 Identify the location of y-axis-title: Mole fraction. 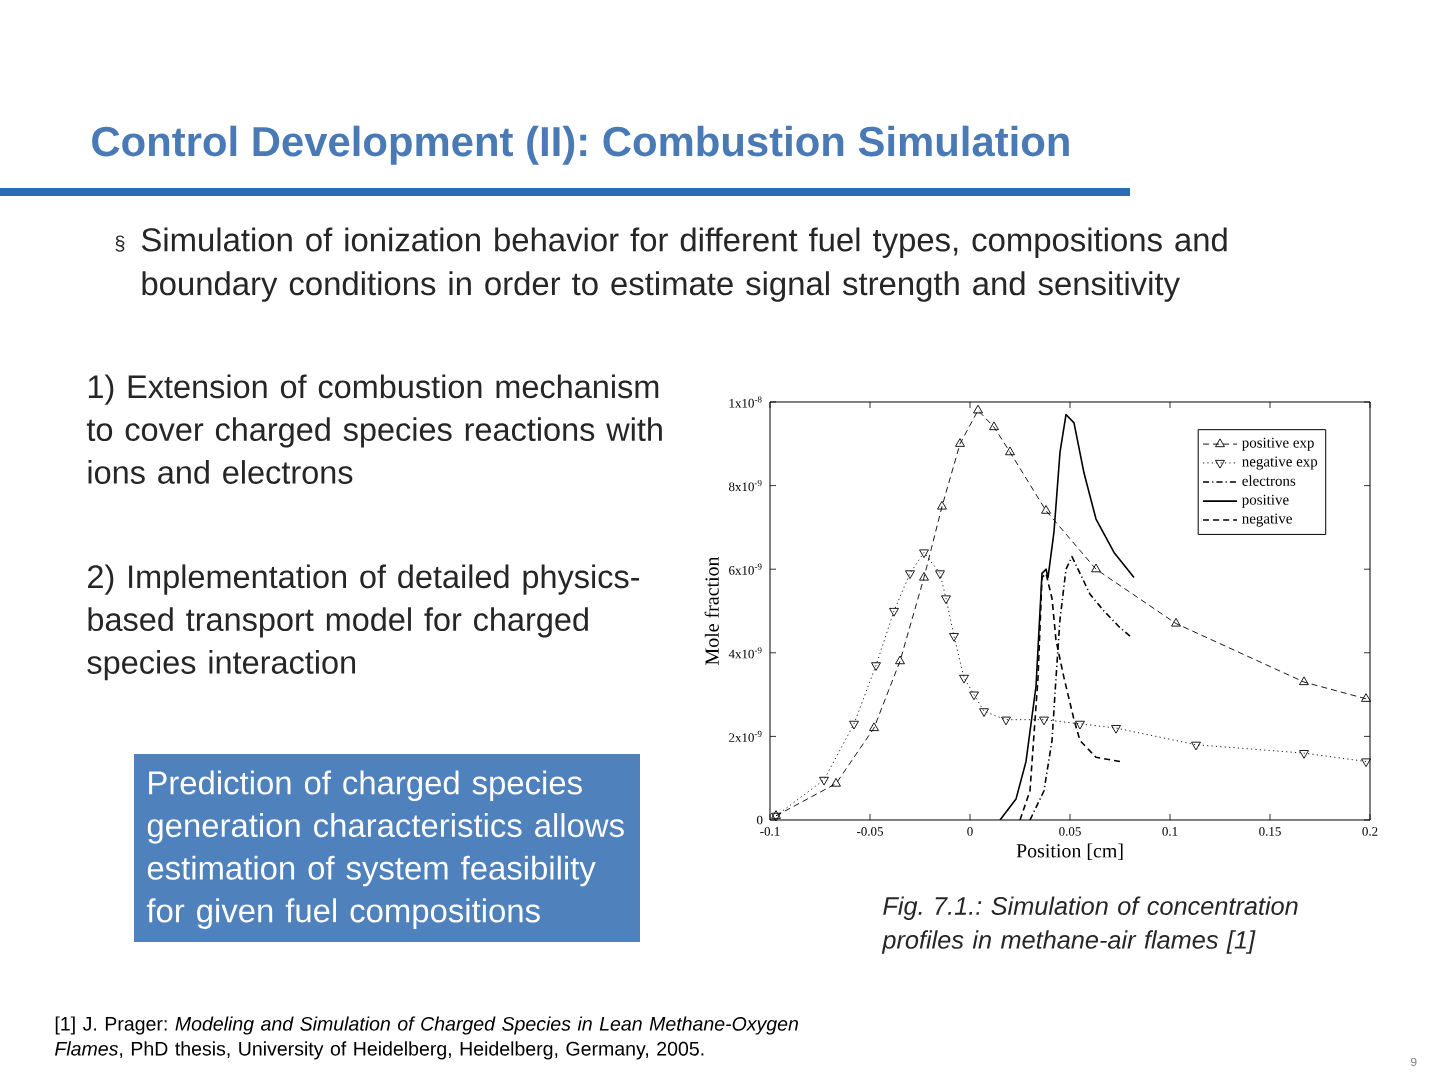
(711, 610).